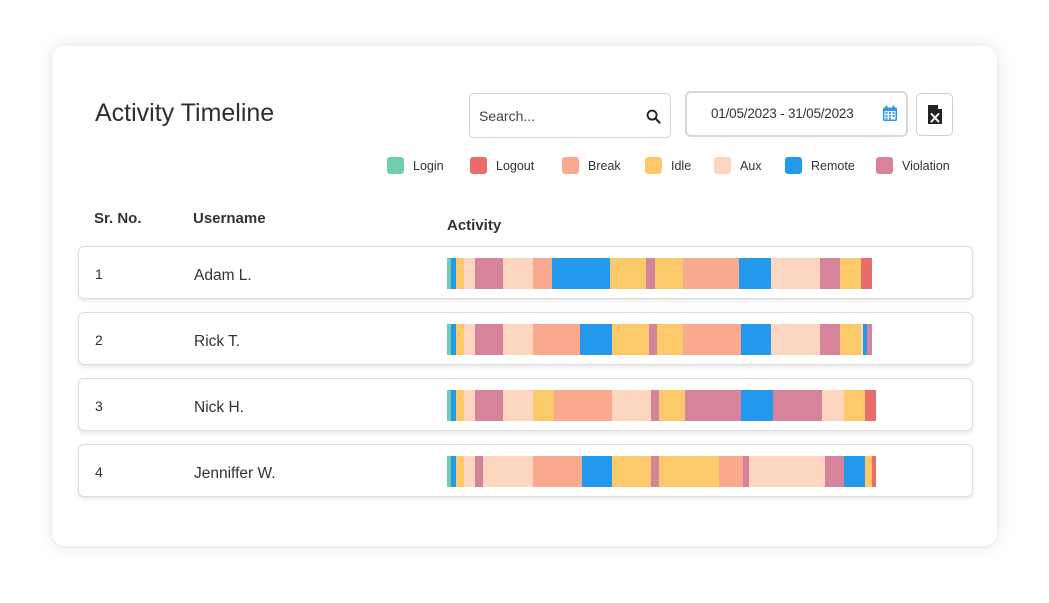 The height and width of the screenshot is (603, 1049). I want to click on table-row: 3 Nick H., so click(525, 404).